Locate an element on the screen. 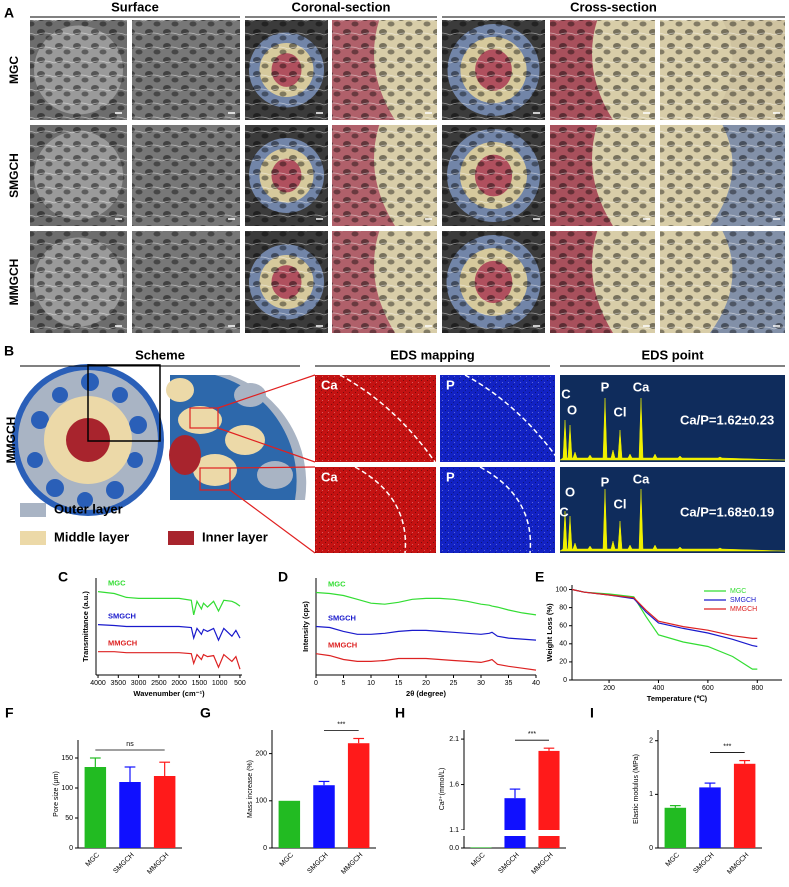 This screenshot has width=789, height=887. series-label: MMGCH is located at coordinates (122, 643).